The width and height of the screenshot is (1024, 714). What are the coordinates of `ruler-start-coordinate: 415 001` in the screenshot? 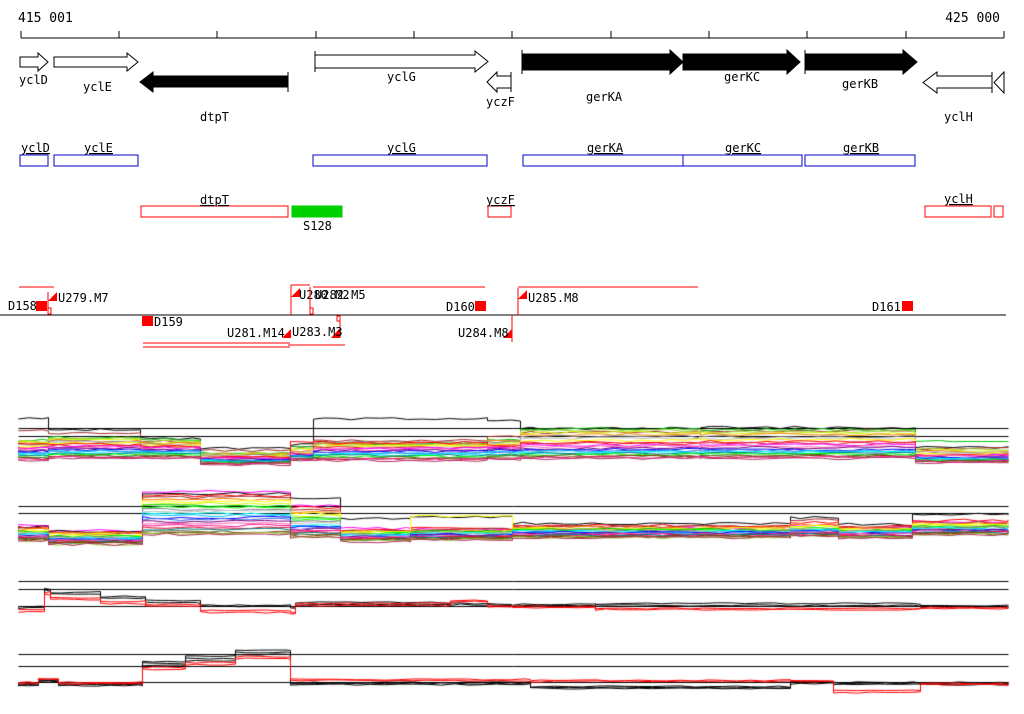 It's located at (45, 18).